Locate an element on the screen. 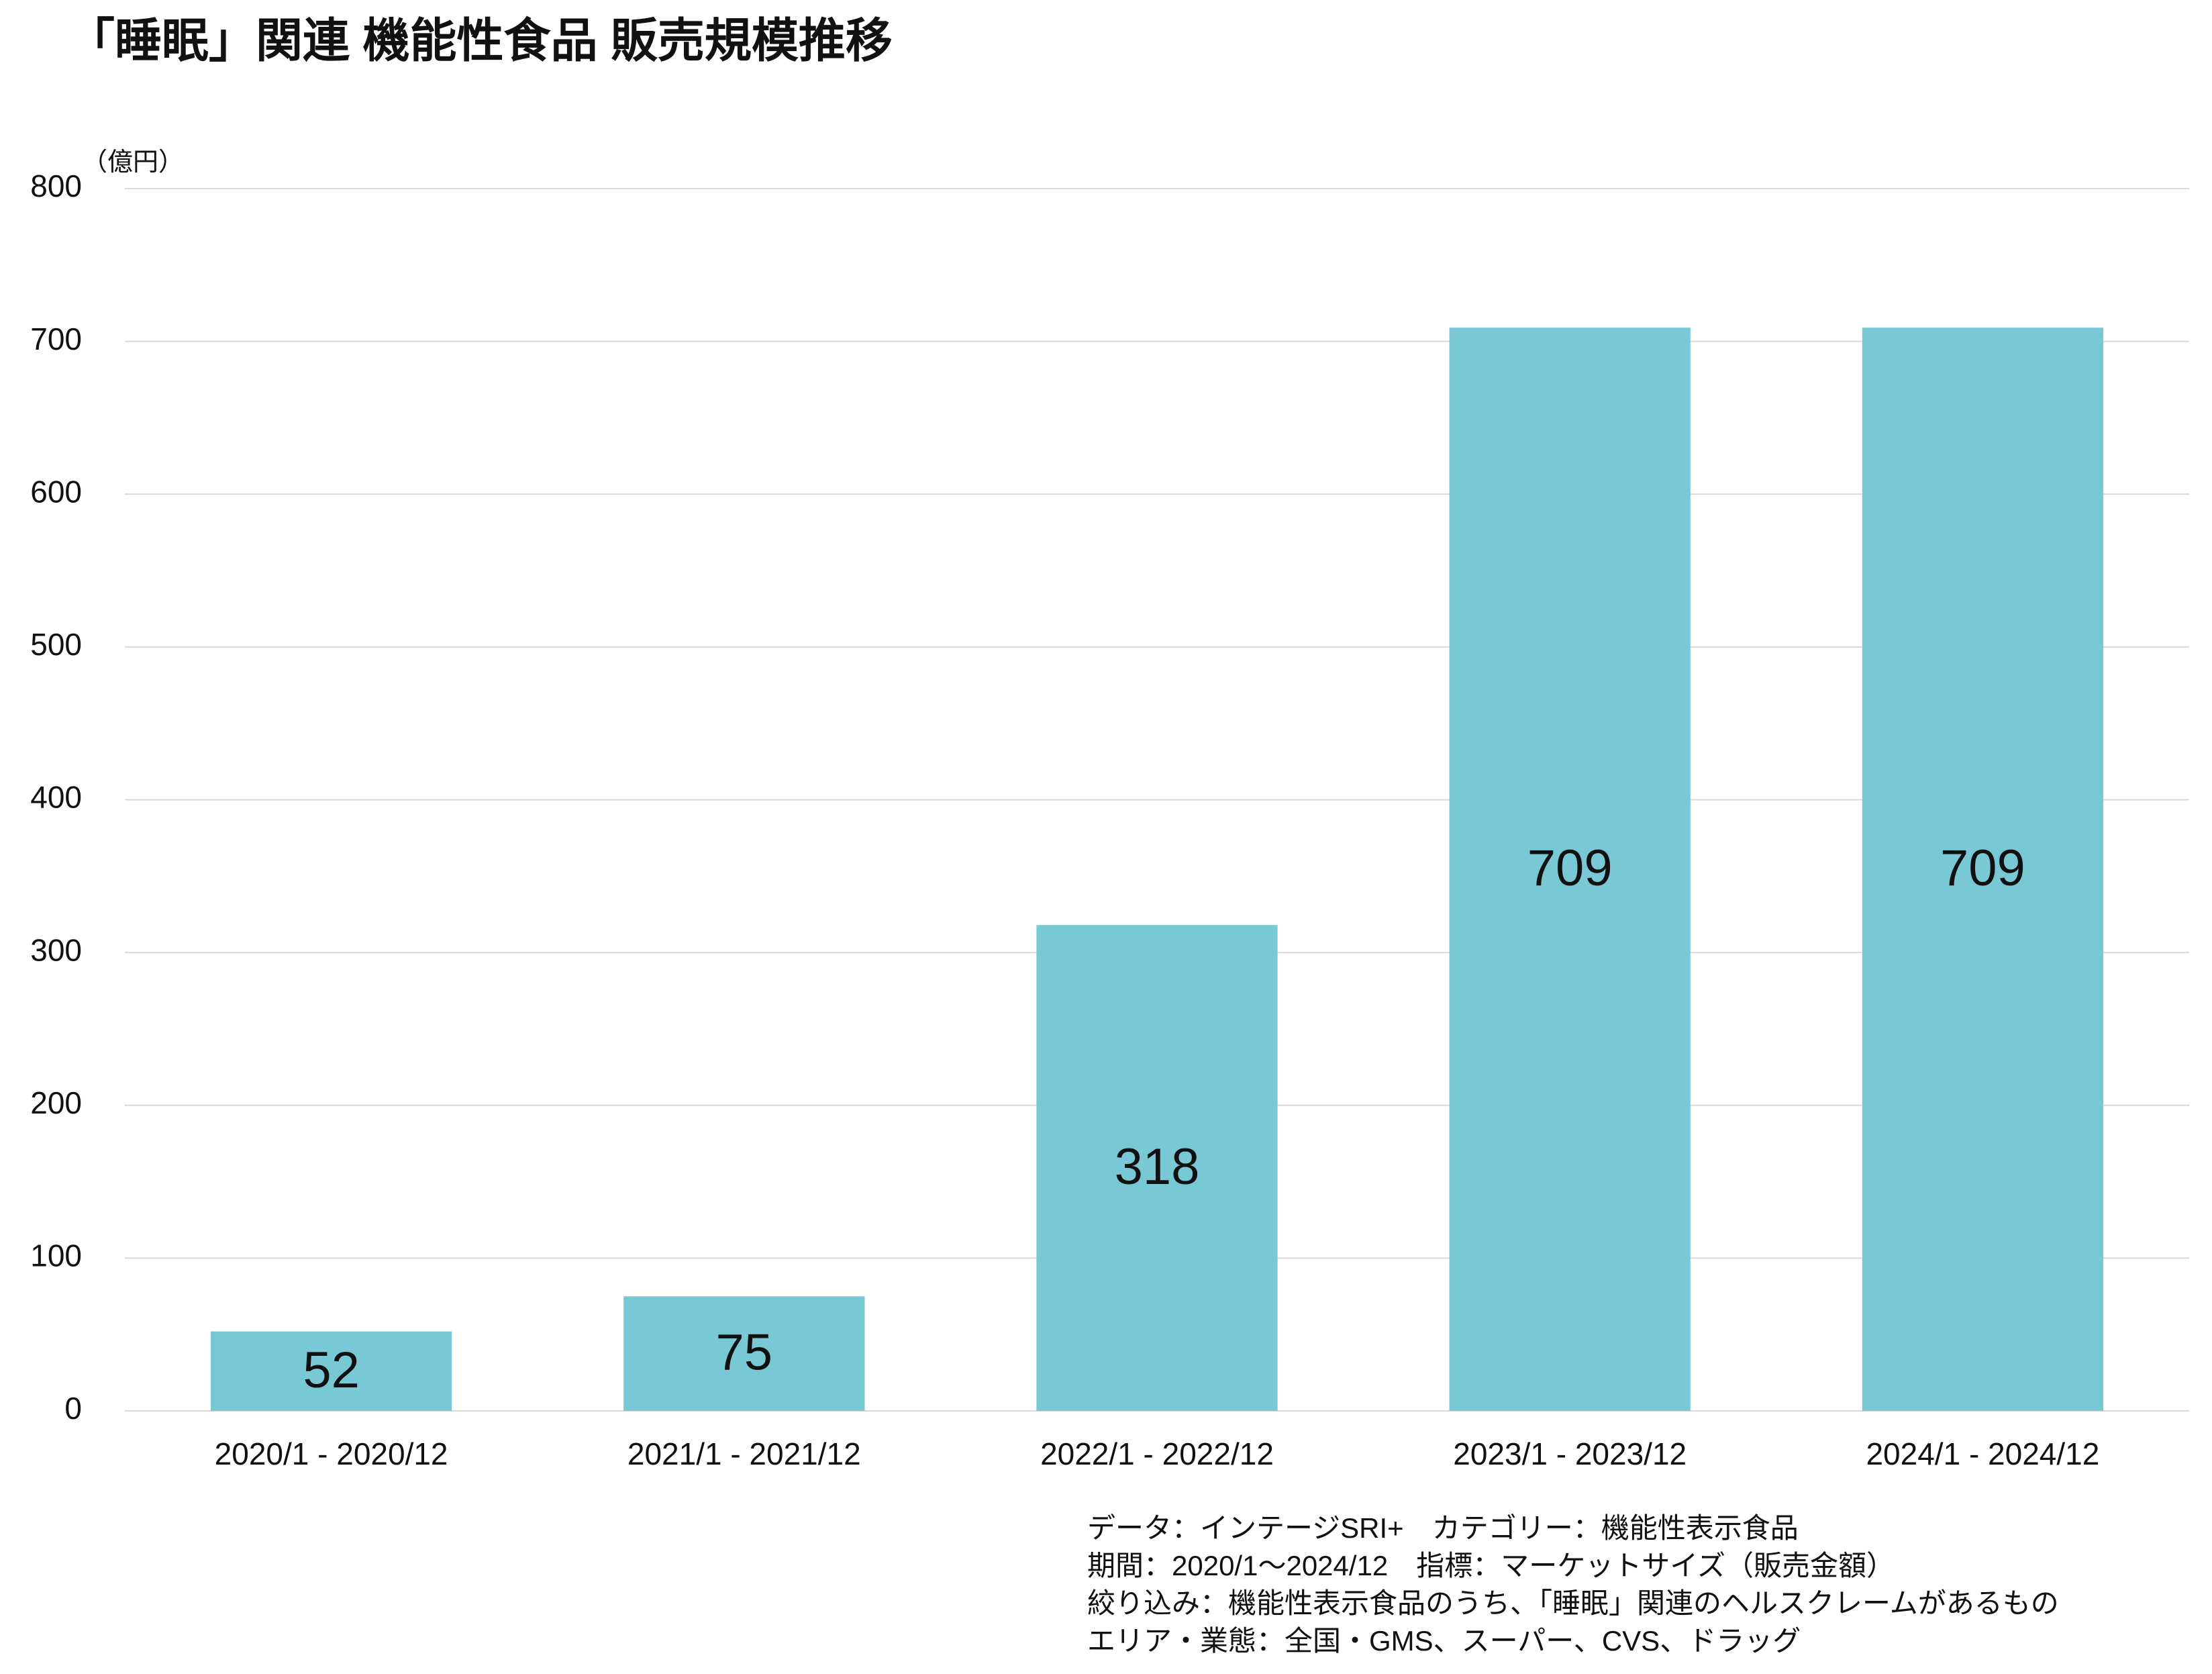 The width and height of the screenshot is (2212, 1674). note: データ：インテージSRI+ カテゴリー：機能性表示食品 is located at coordinates (1443, 1528).